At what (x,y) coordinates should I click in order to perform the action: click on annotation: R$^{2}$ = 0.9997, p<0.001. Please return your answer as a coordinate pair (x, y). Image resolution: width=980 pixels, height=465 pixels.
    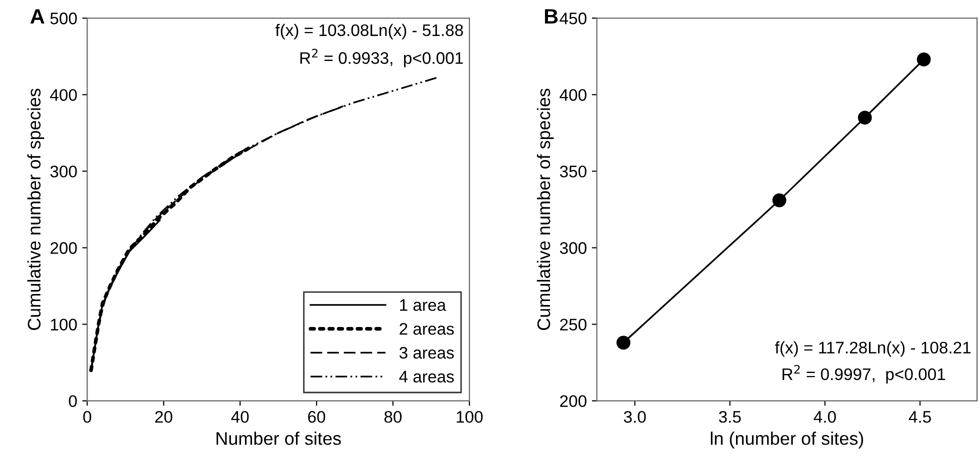
    Looking at the image, I should click on (864, 374).